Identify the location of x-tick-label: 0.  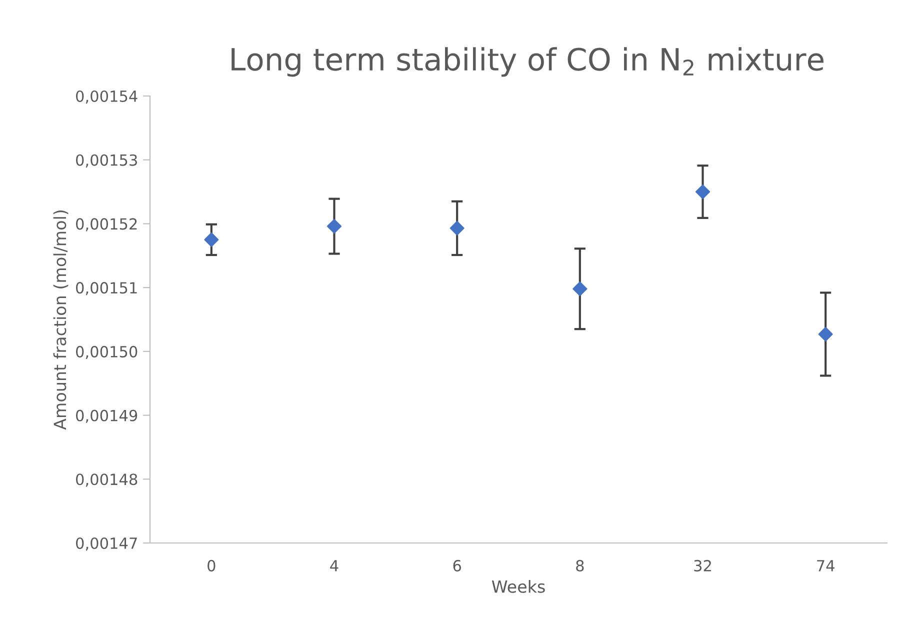
(212, 566).